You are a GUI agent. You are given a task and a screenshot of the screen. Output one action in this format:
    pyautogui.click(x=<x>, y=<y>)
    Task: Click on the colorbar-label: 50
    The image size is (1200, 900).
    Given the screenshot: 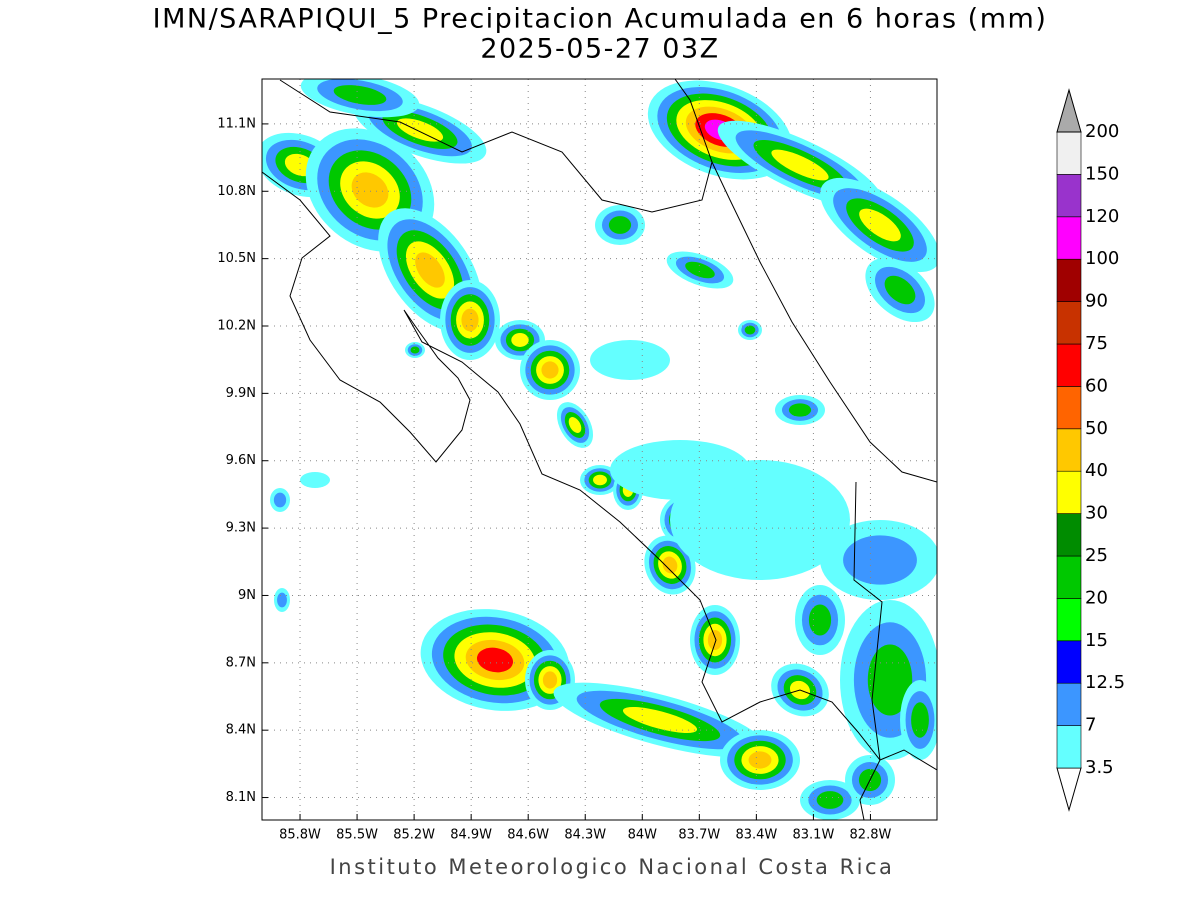 What is the action you would take?
    pyautogui.click(x=1096, y=428)
    